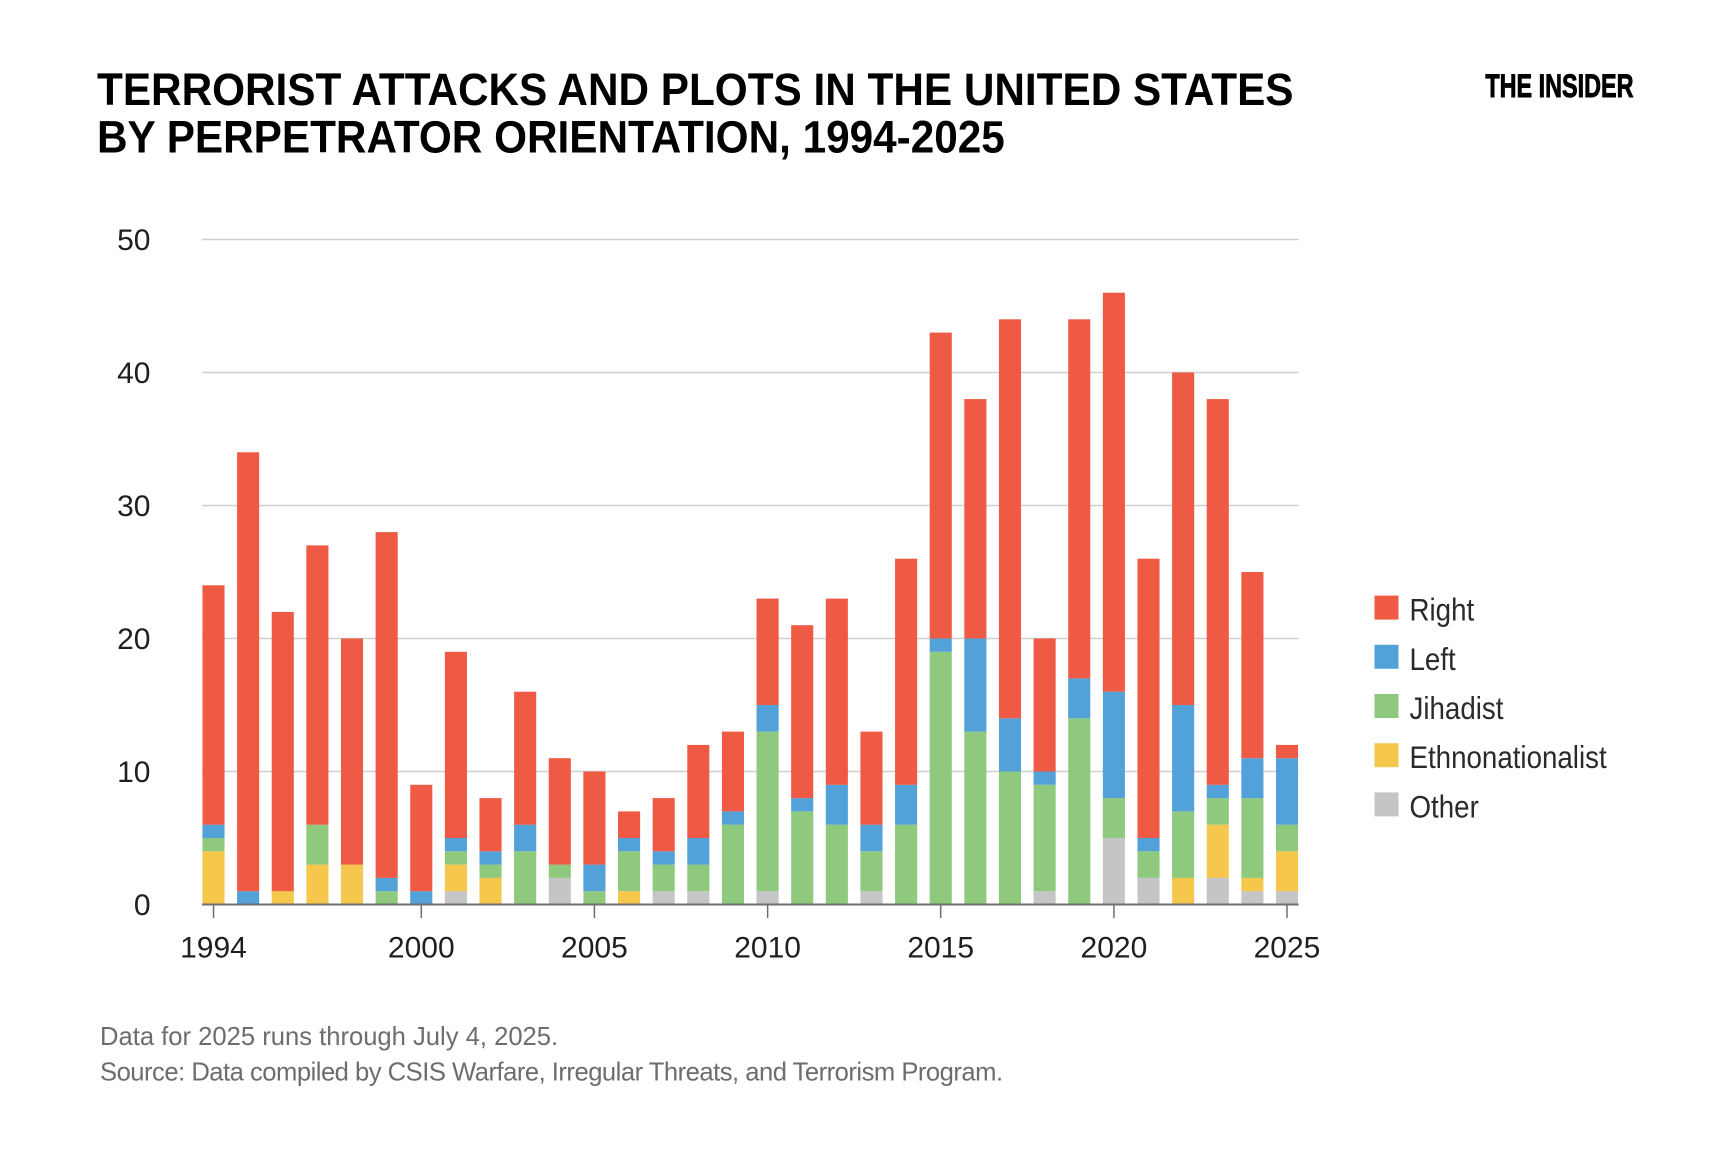  What do you see at coordinates (133, 240) in the screenshot?
I see `svg-text: 50` at bounding box center [133, 240].